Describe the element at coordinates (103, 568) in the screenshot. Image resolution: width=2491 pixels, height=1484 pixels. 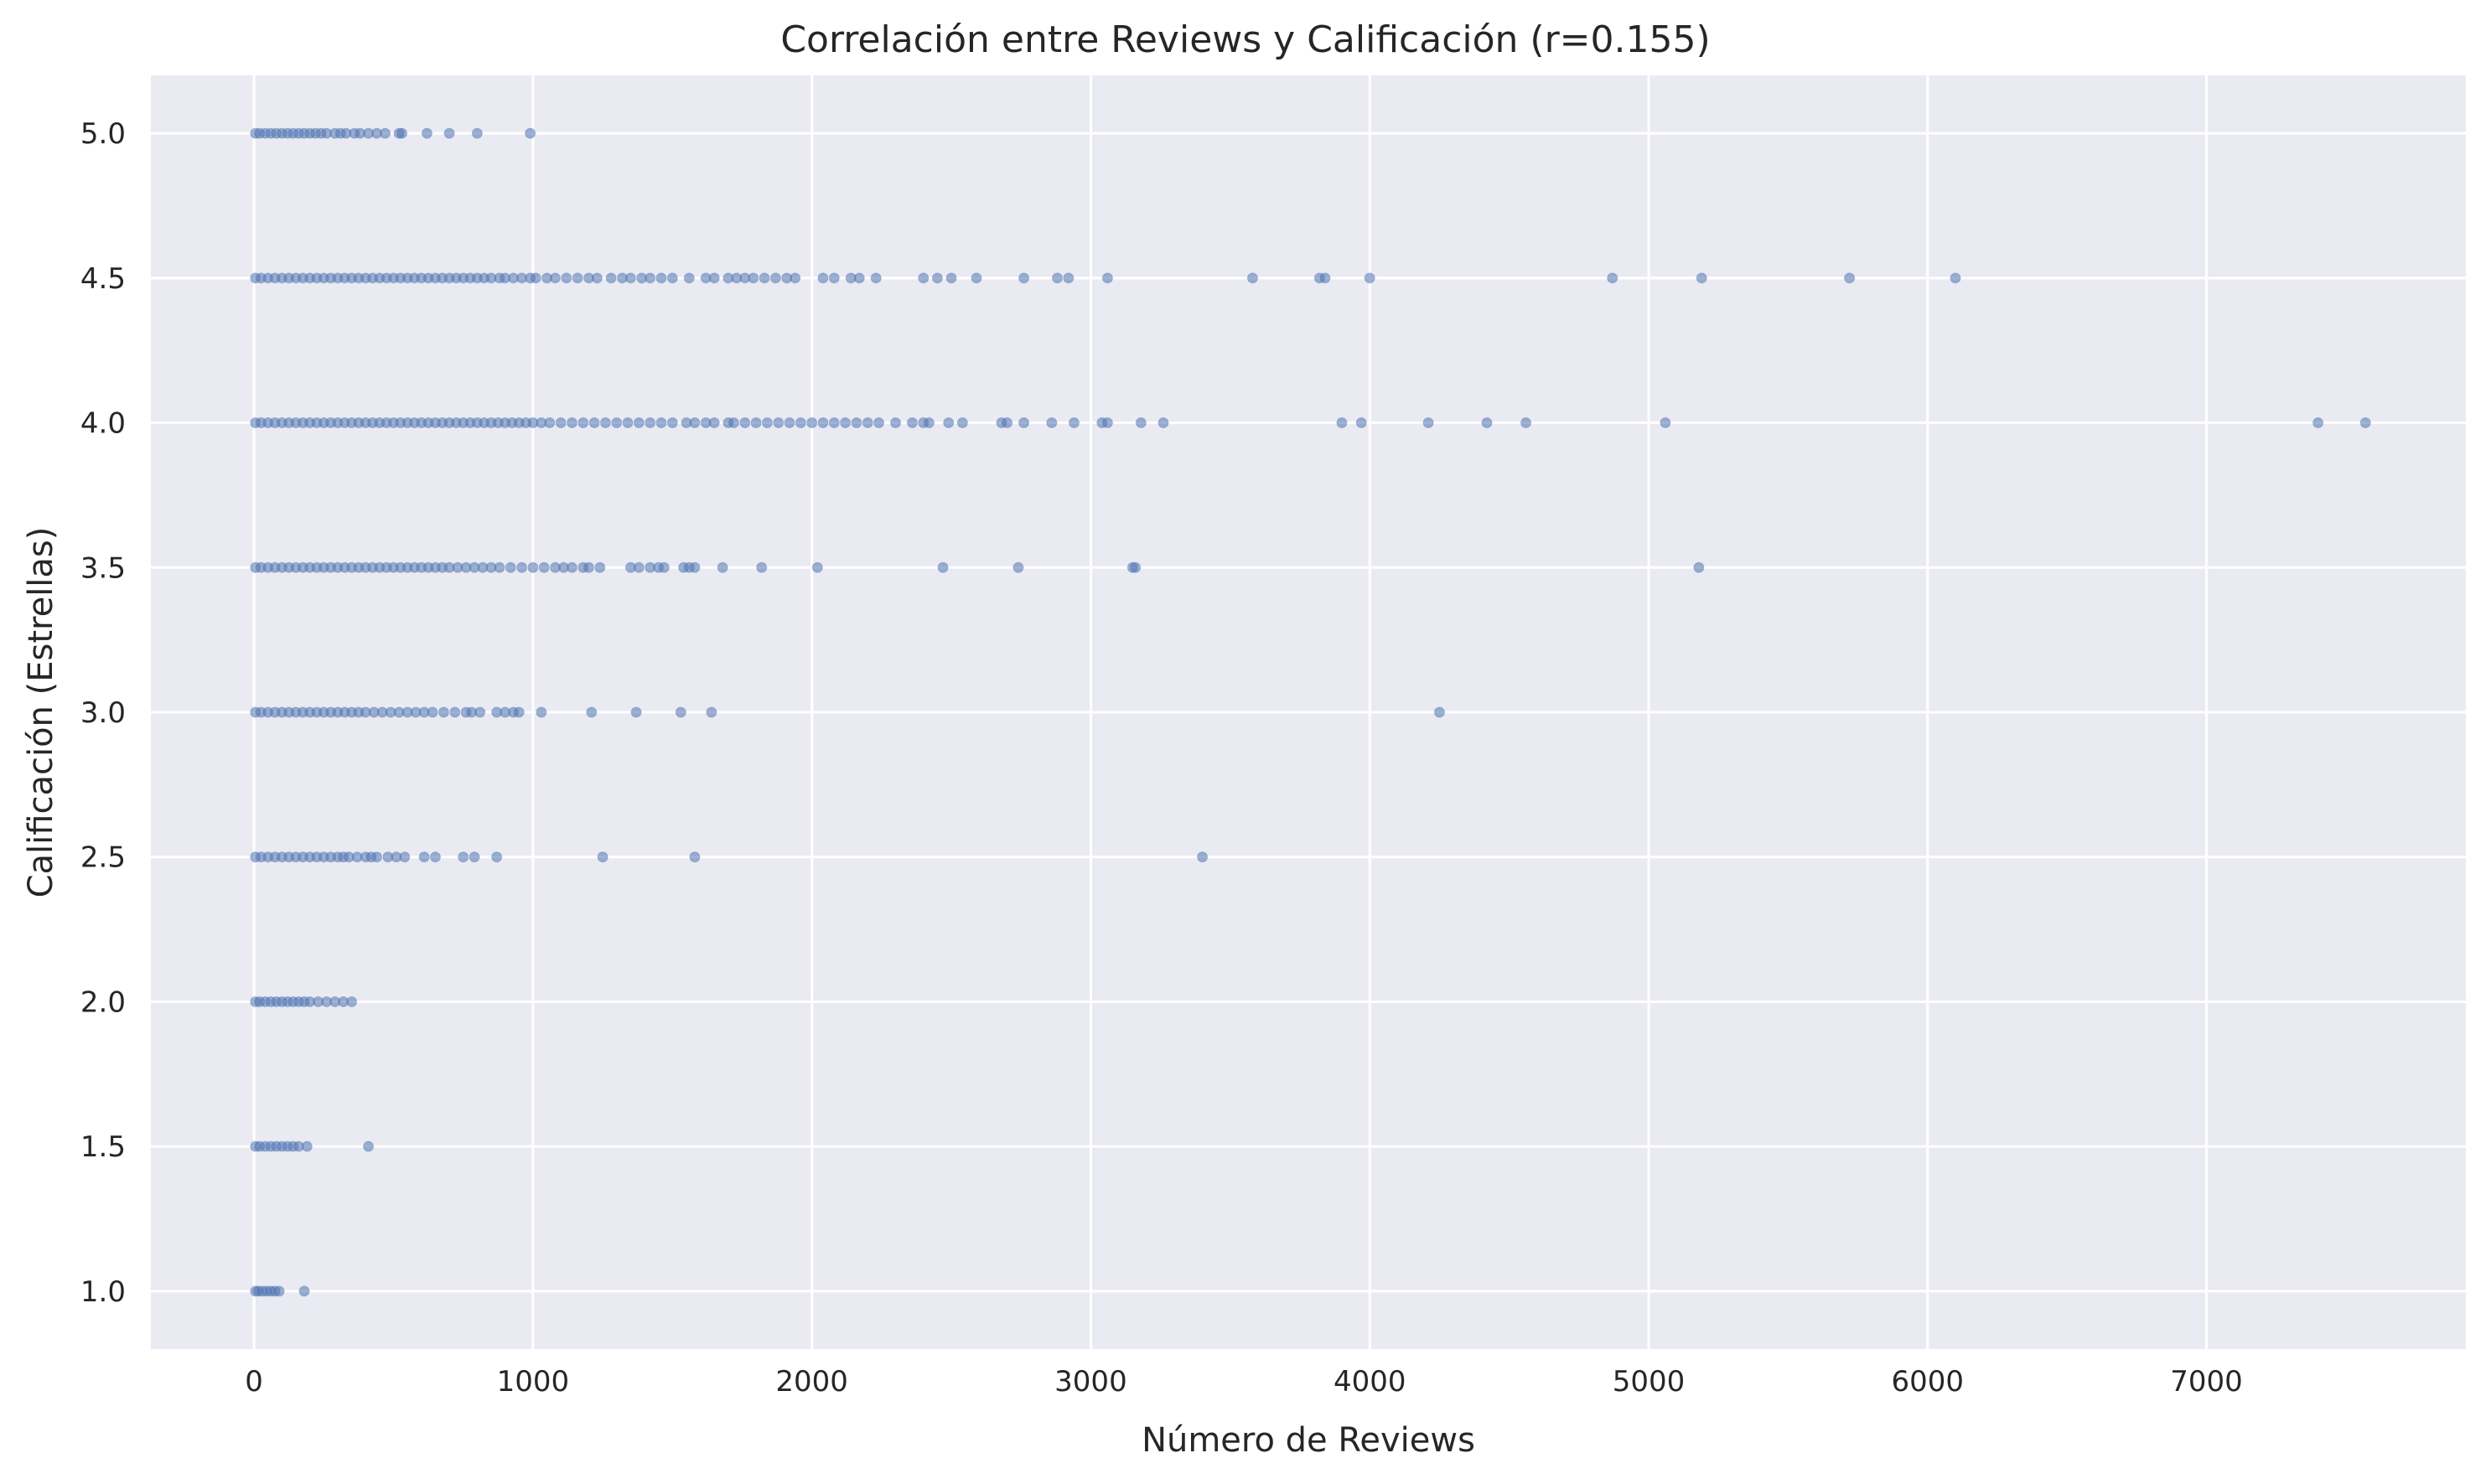
I see `y-tick-label: 3.5` at that location.